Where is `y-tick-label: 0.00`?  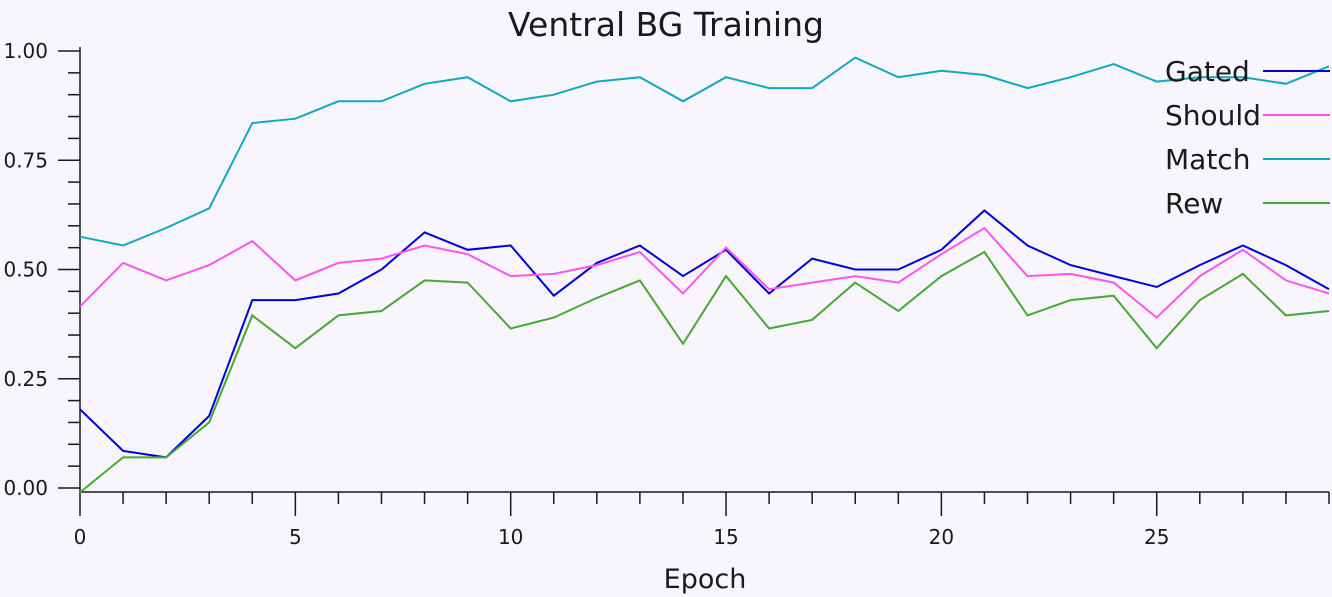 y-tick-label: 0.00 is located at coordinates (25, 488).